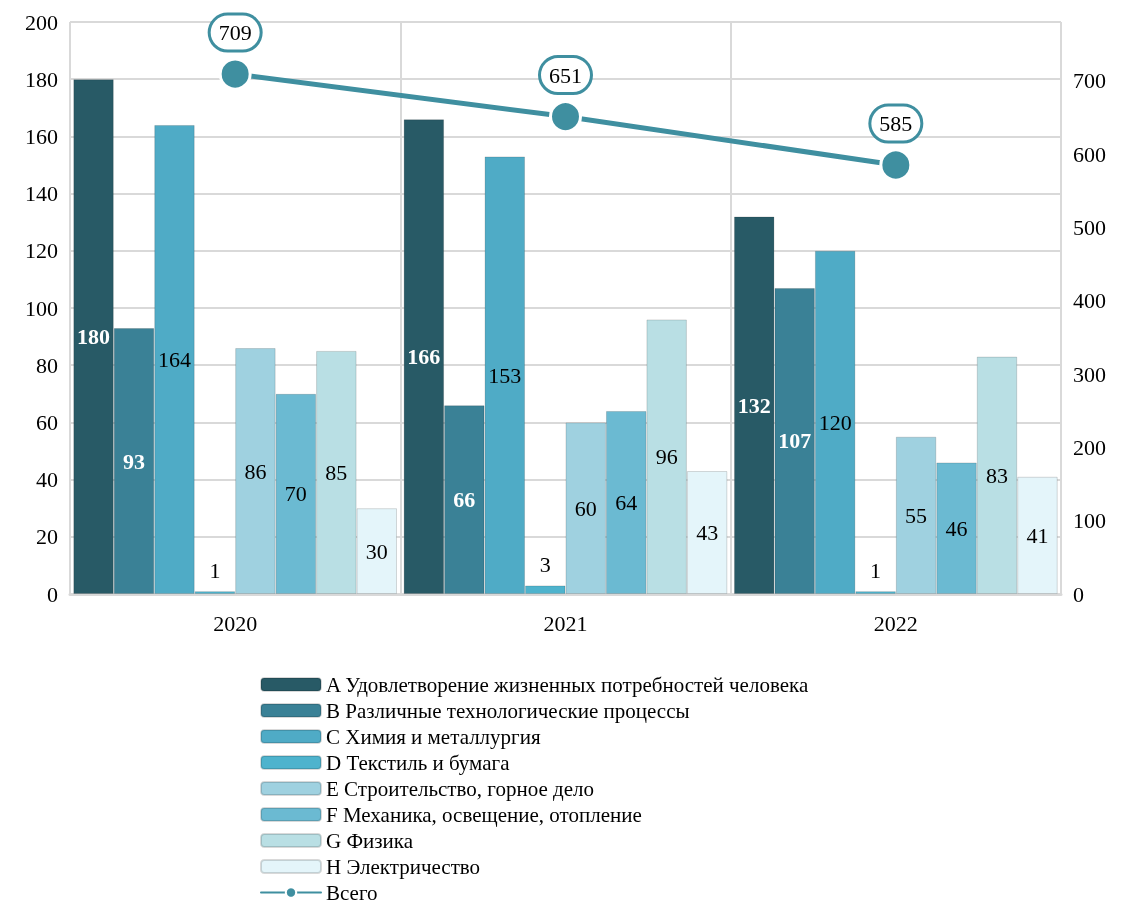  I want to click on y-tick-label: 80, so click(47, 365).